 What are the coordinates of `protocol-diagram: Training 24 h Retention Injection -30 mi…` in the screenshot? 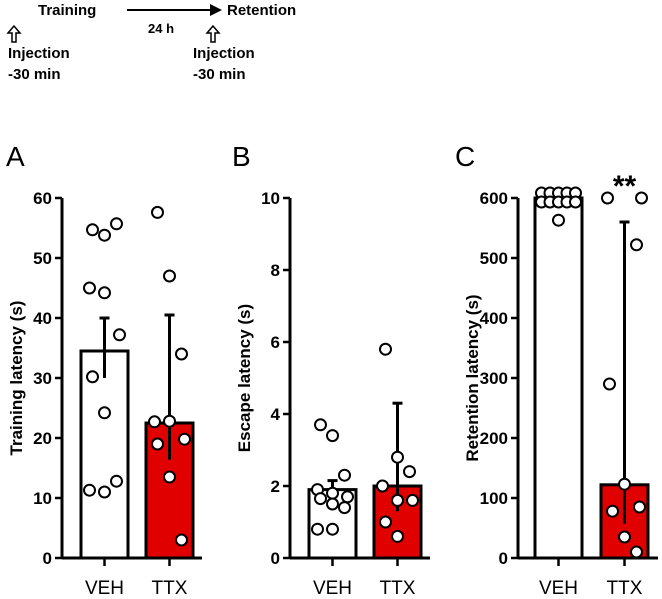 It's located at (151, 42).